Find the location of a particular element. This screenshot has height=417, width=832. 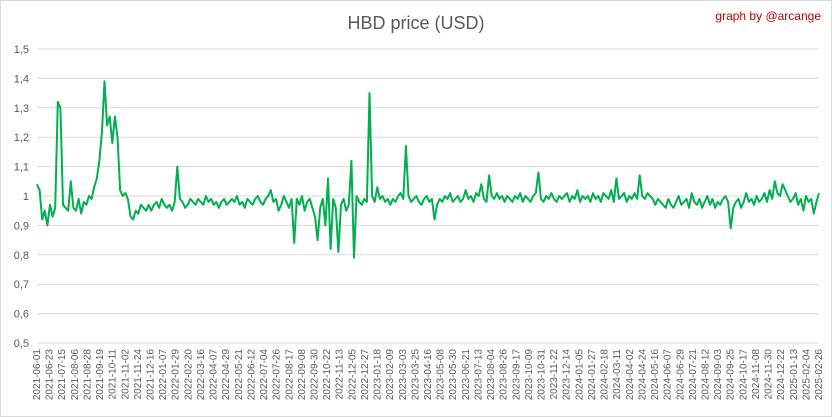

x-tick-label: 2021-11-02 is located at coordinates (125, 374).